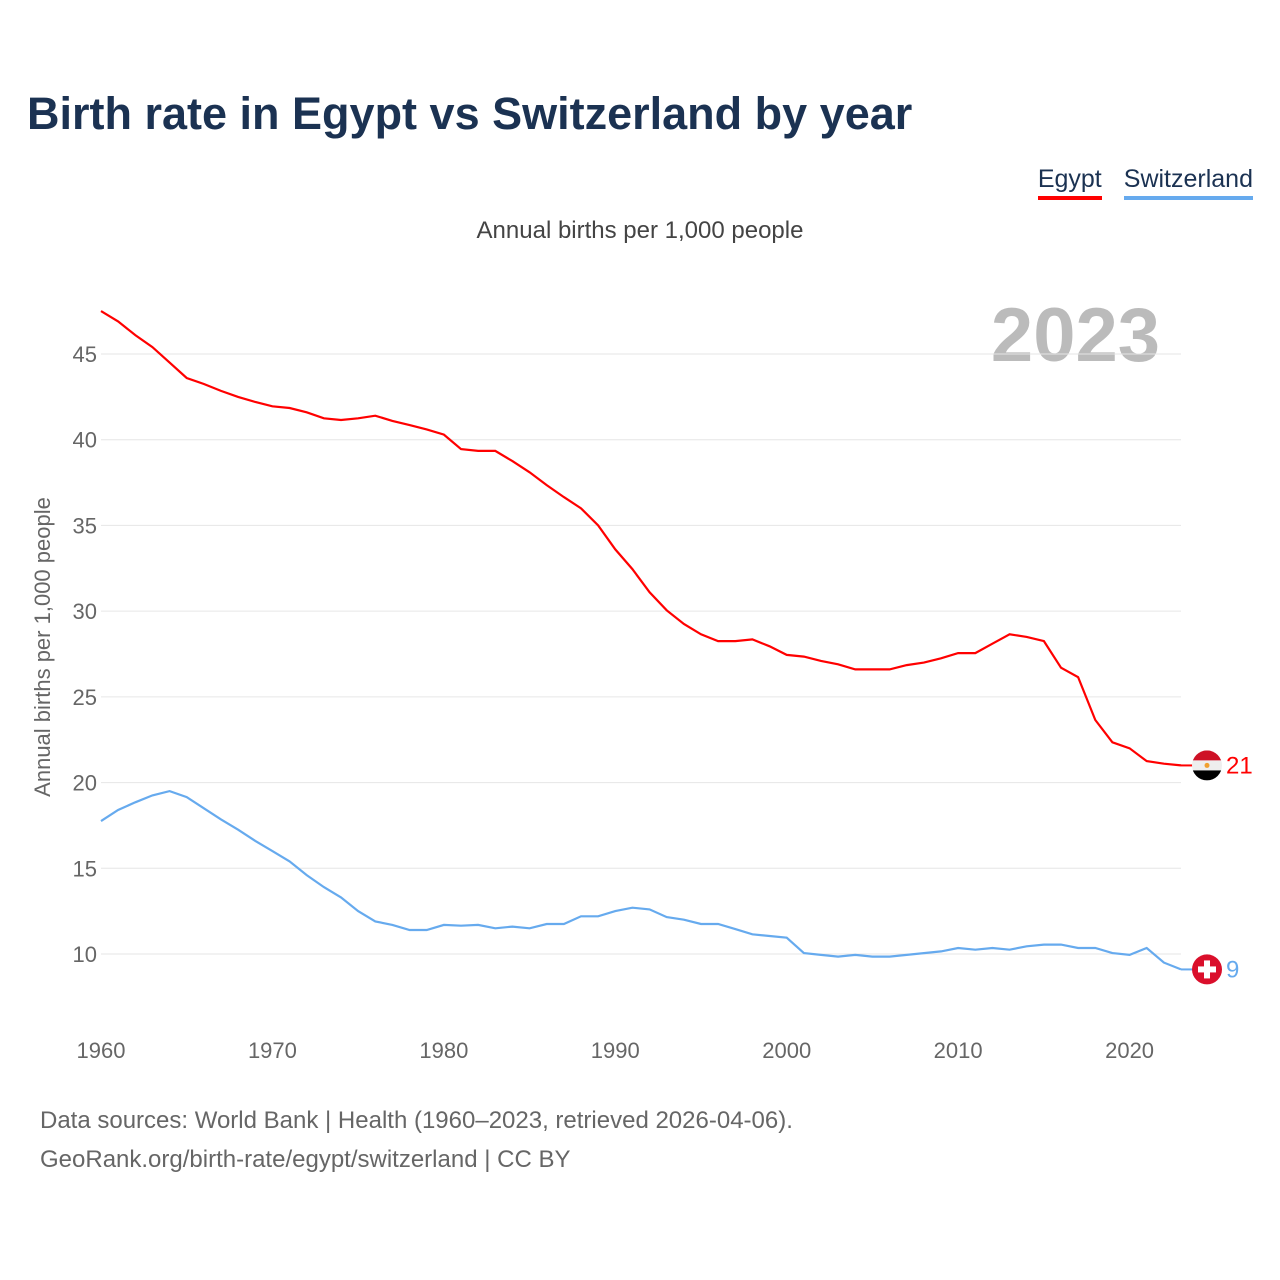  I want to click on legend-egypt: Egypt, so click(1069, 182).